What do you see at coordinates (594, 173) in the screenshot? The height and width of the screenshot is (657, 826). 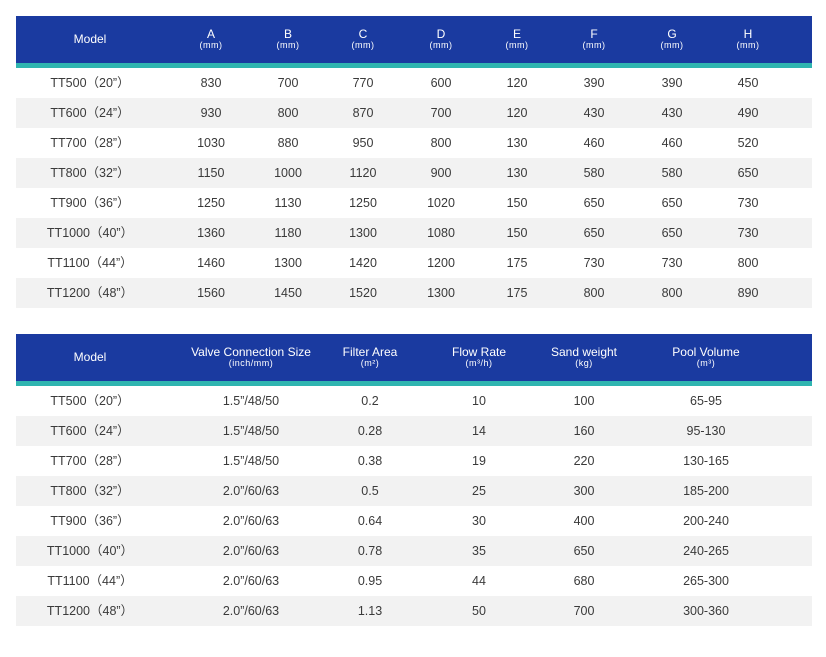 I see `table-cell: 580` at bounding box center [594, 173].